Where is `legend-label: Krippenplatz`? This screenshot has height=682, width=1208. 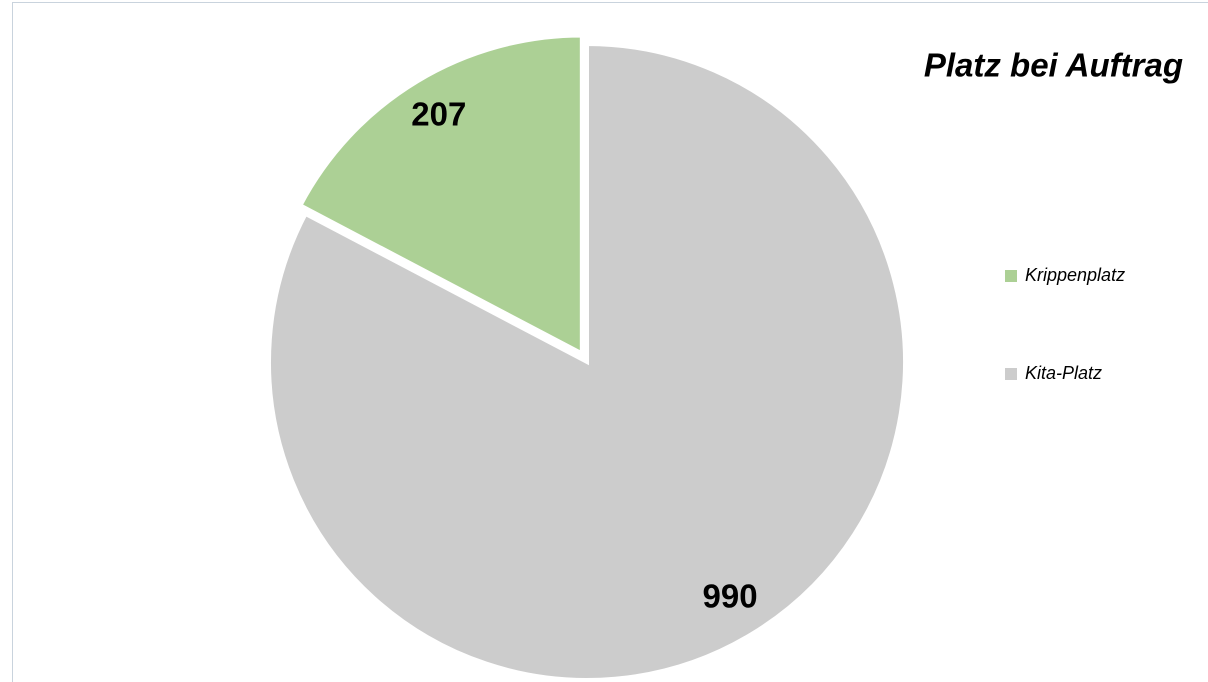 legend-label: Krippenplatz is located at coordinates (1075, 275).